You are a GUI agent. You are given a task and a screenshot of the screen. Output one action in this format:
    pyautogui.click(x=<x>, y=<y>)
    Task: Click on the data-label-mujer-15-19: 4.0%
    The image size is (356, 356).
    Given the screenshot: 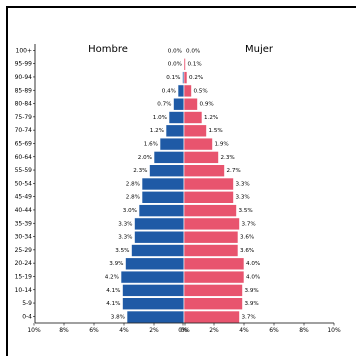 What is the action you would take?
    pyautogui.click(x=253, y=277)
    